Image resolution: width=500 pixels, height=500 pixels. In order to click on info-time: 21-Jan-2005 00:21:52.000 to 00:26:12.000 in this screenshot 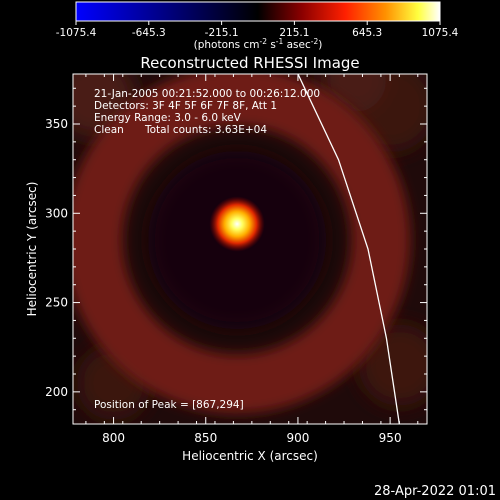, I will do `click(207, 94)`.